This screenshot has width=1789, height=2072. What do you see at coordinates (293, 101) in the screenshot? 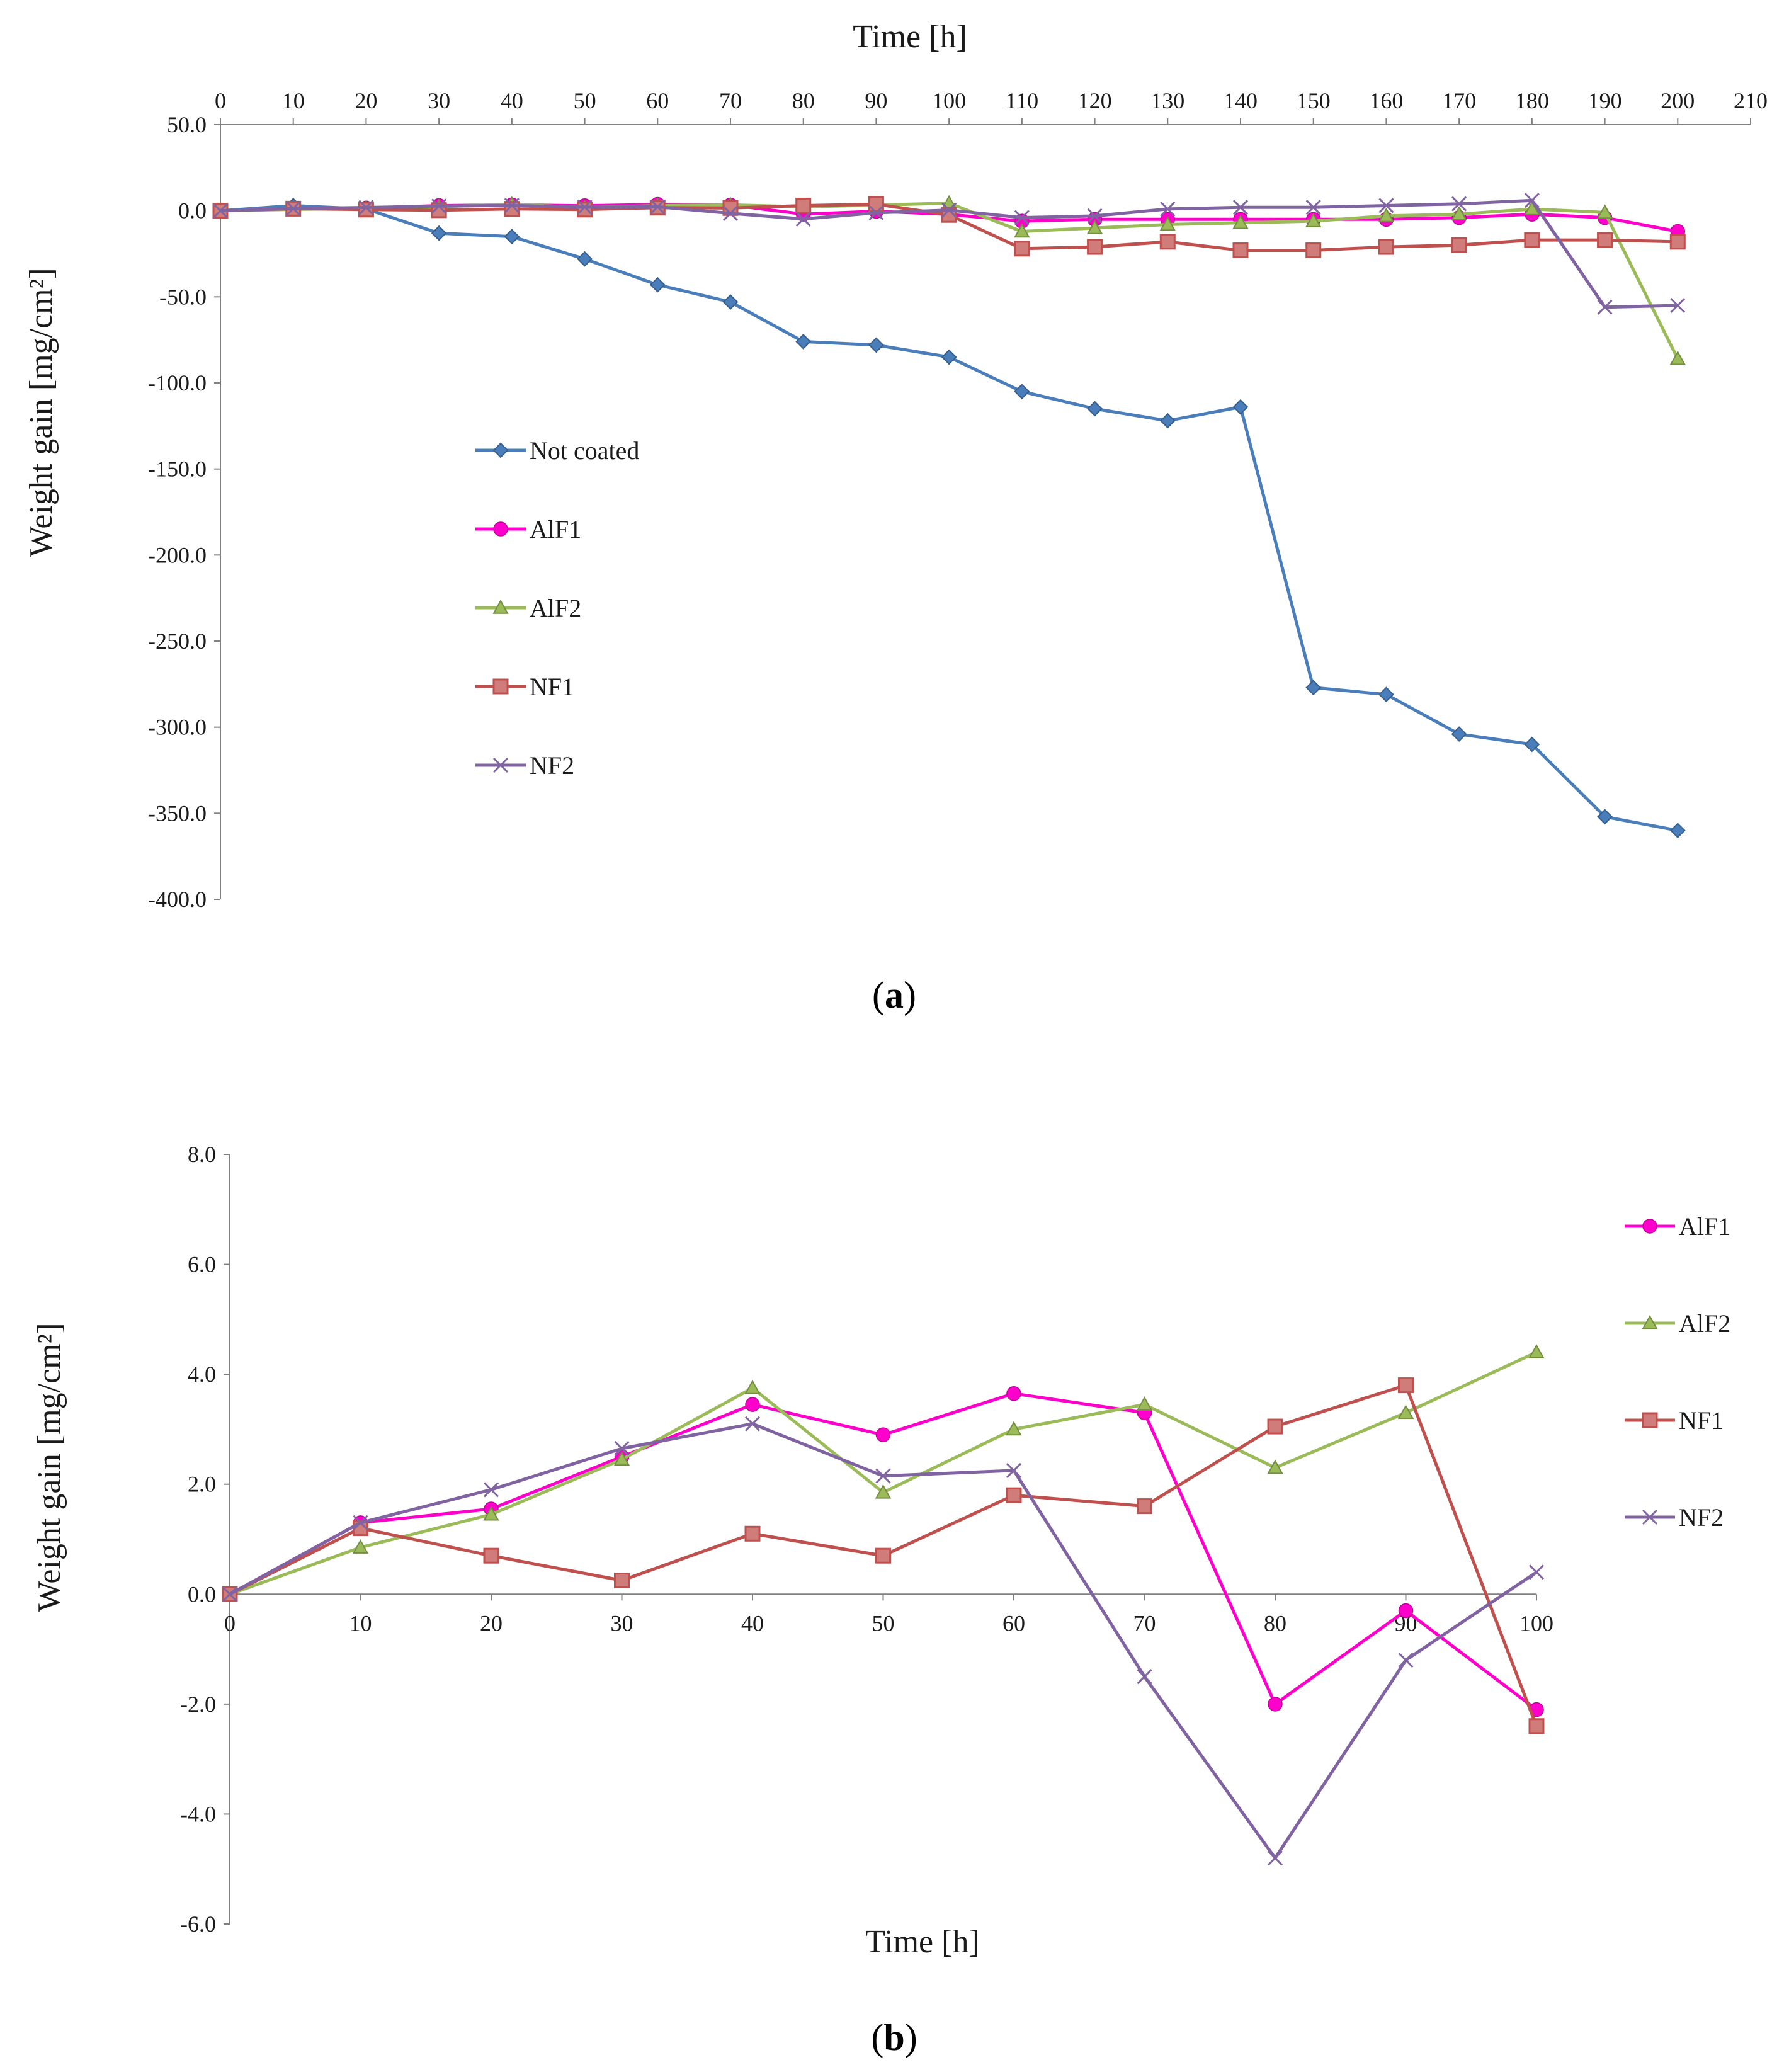
I see `a-x-tick-label: 10` at bounding box center [293, 101].